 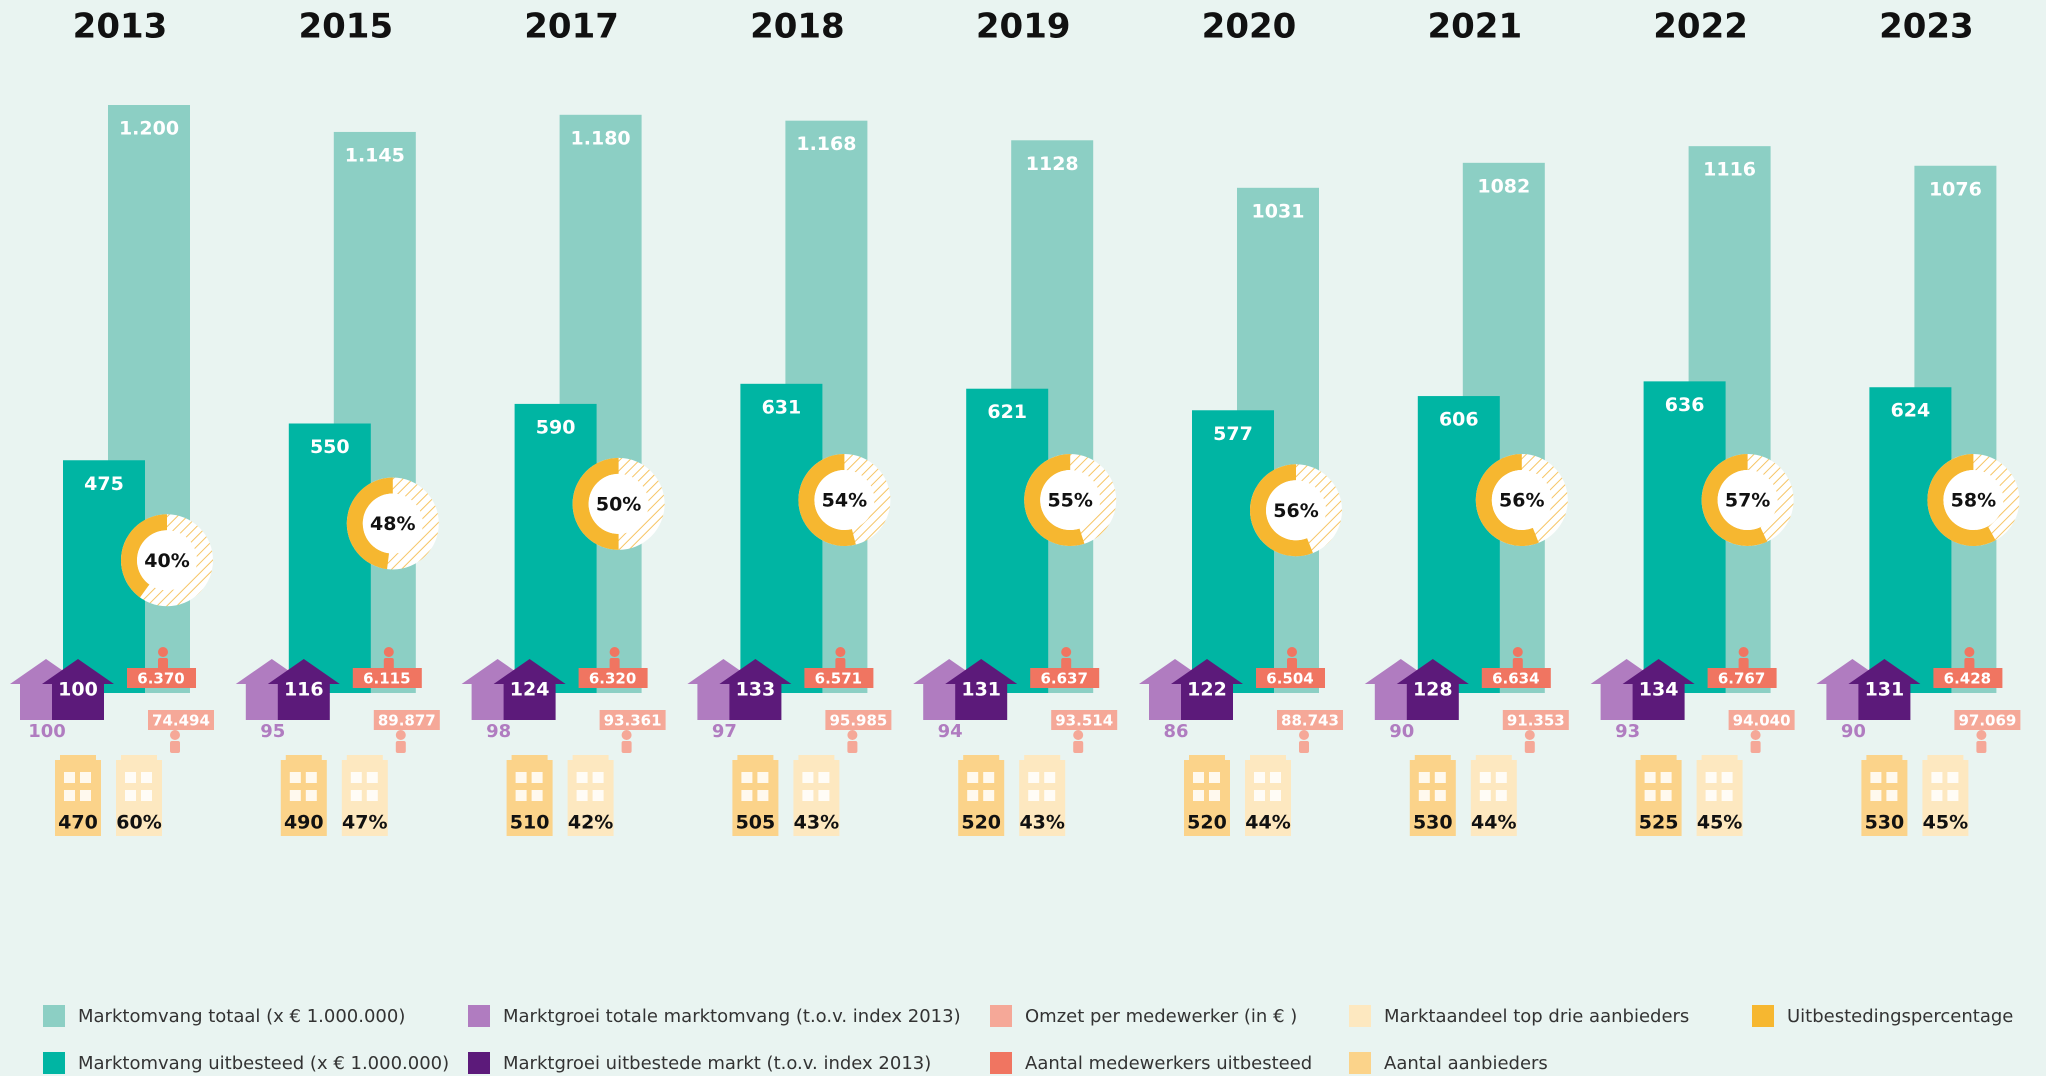 What do you see at coordinates (724, 731) in the screenshot?
I see `index-label: 97` at bounding box center [724, 731].